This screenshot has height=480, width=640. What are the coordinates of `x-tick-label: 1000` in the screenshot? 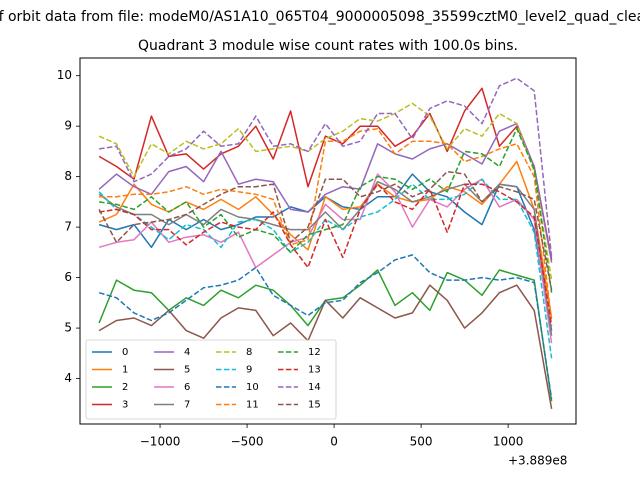 It's located at (508, 442).